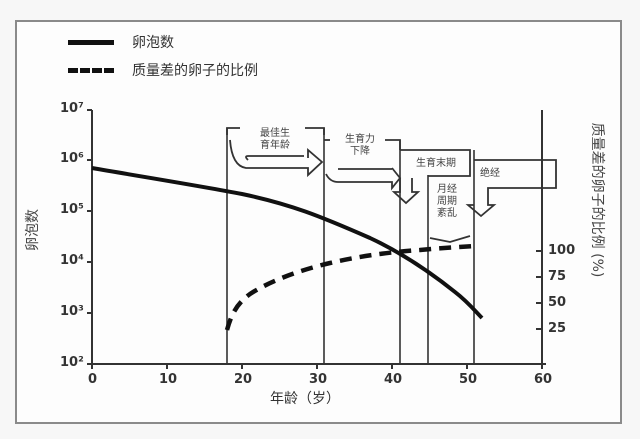  I want to click on legend-label: 质量差的卵子的比例, so click(195, 71).